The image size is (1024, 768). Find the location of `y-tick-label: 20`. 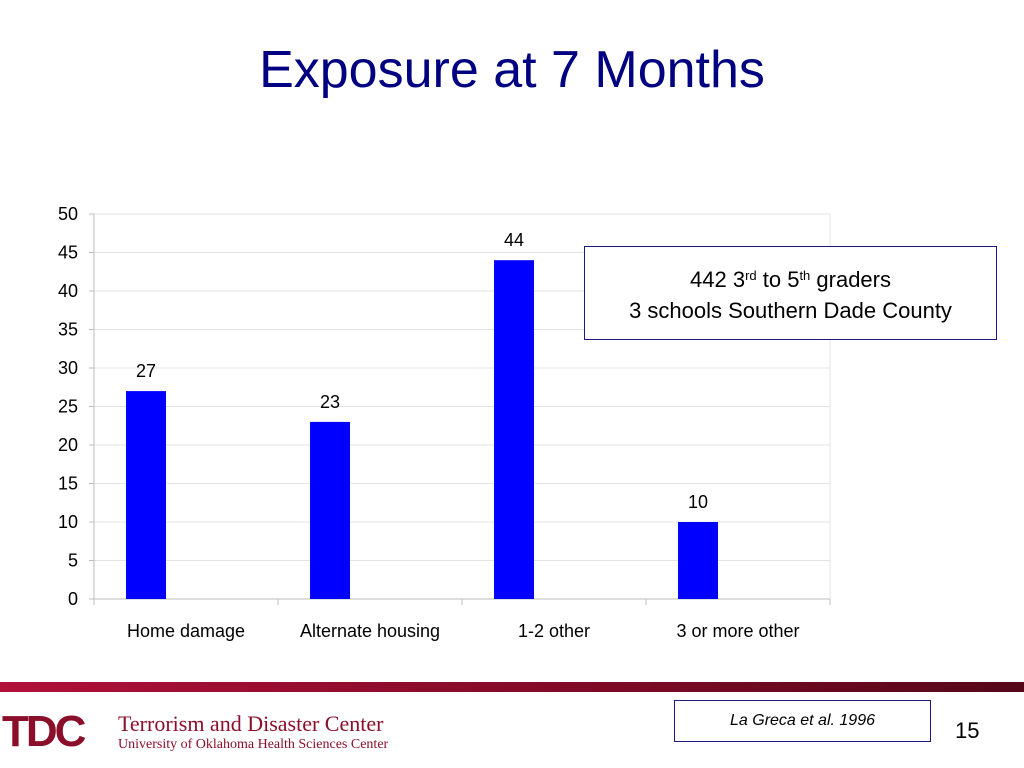

y-tick-label: 20 is located at coordinates (68, 445).